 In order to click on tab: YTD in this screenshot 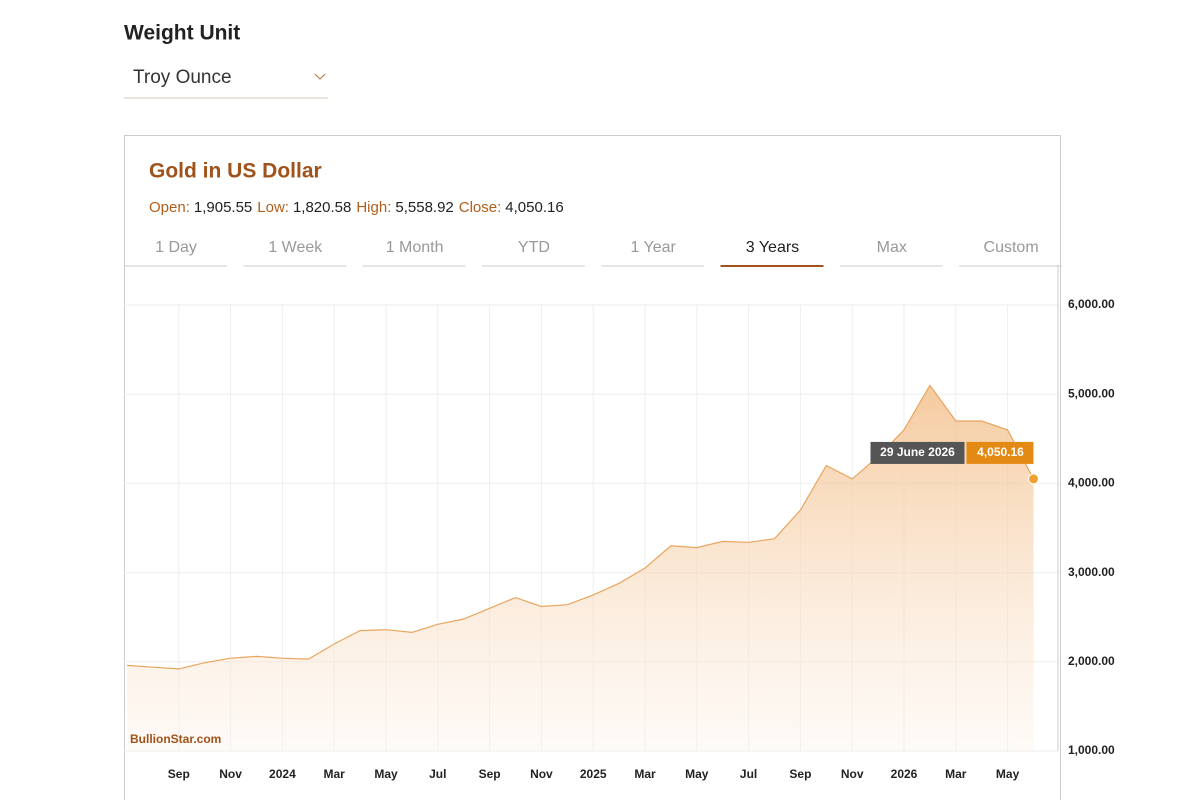, I will do `click(533, 253)`.